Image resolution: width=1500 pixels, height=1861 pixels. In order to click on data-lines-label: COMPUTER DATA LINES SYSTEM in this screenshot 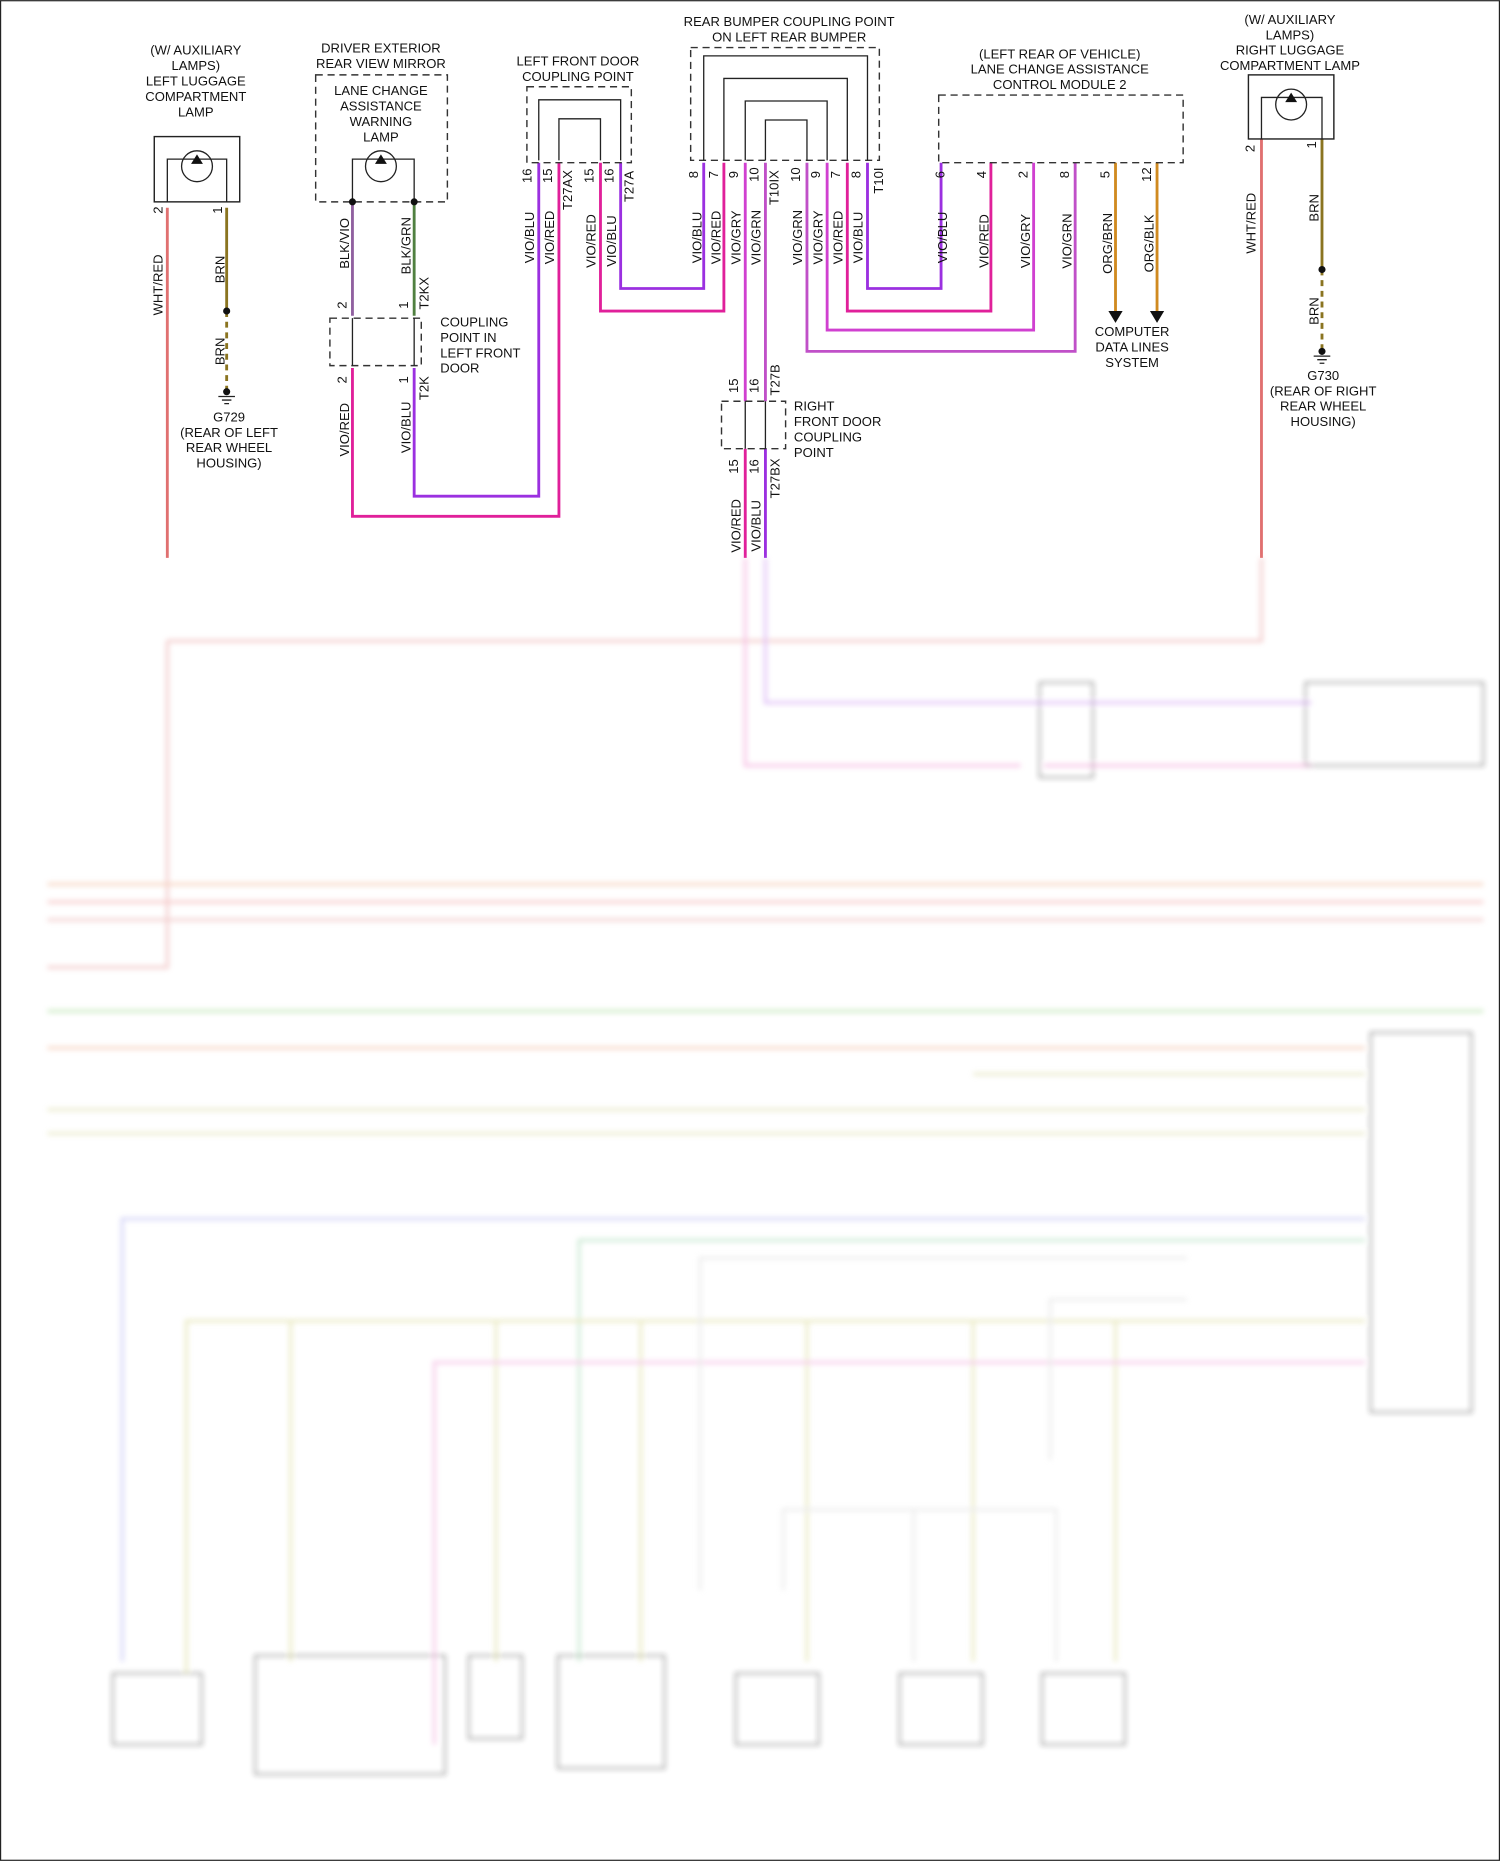, I will do `click(1132, 347)`.